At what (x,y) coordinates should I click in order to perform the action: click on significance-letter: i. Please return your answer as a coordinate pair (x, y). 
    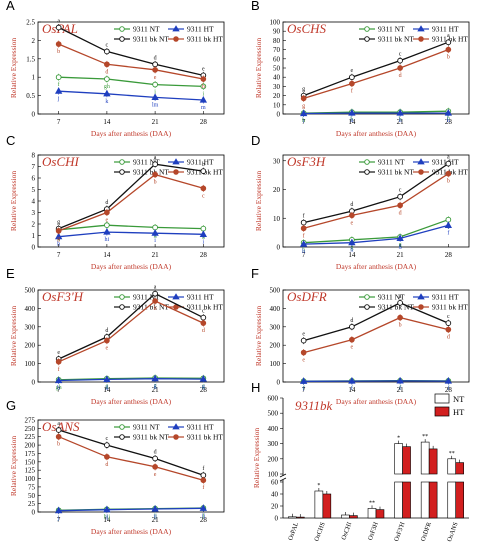
    Looking at the image, I should click on (155, 241).